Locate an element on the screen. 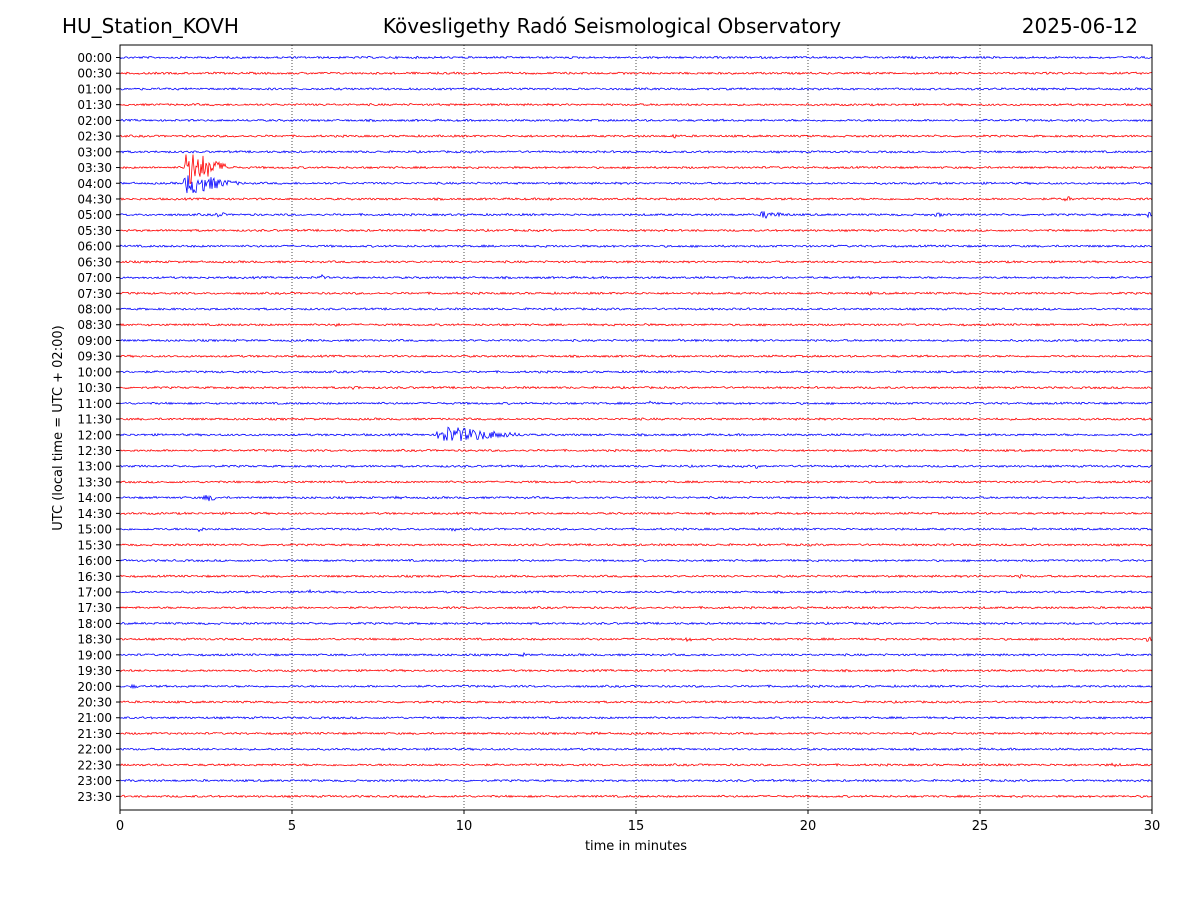 This screenshot has width=1200, height=900. y-tick-label: 01:30 is located at coordinates (94, 105).